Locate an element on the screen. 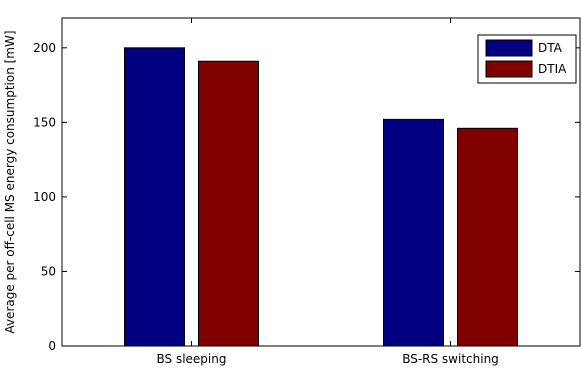 This screenshot has width=582, height=369. y-tick-label: 200 is located at coordinates (44, 48).